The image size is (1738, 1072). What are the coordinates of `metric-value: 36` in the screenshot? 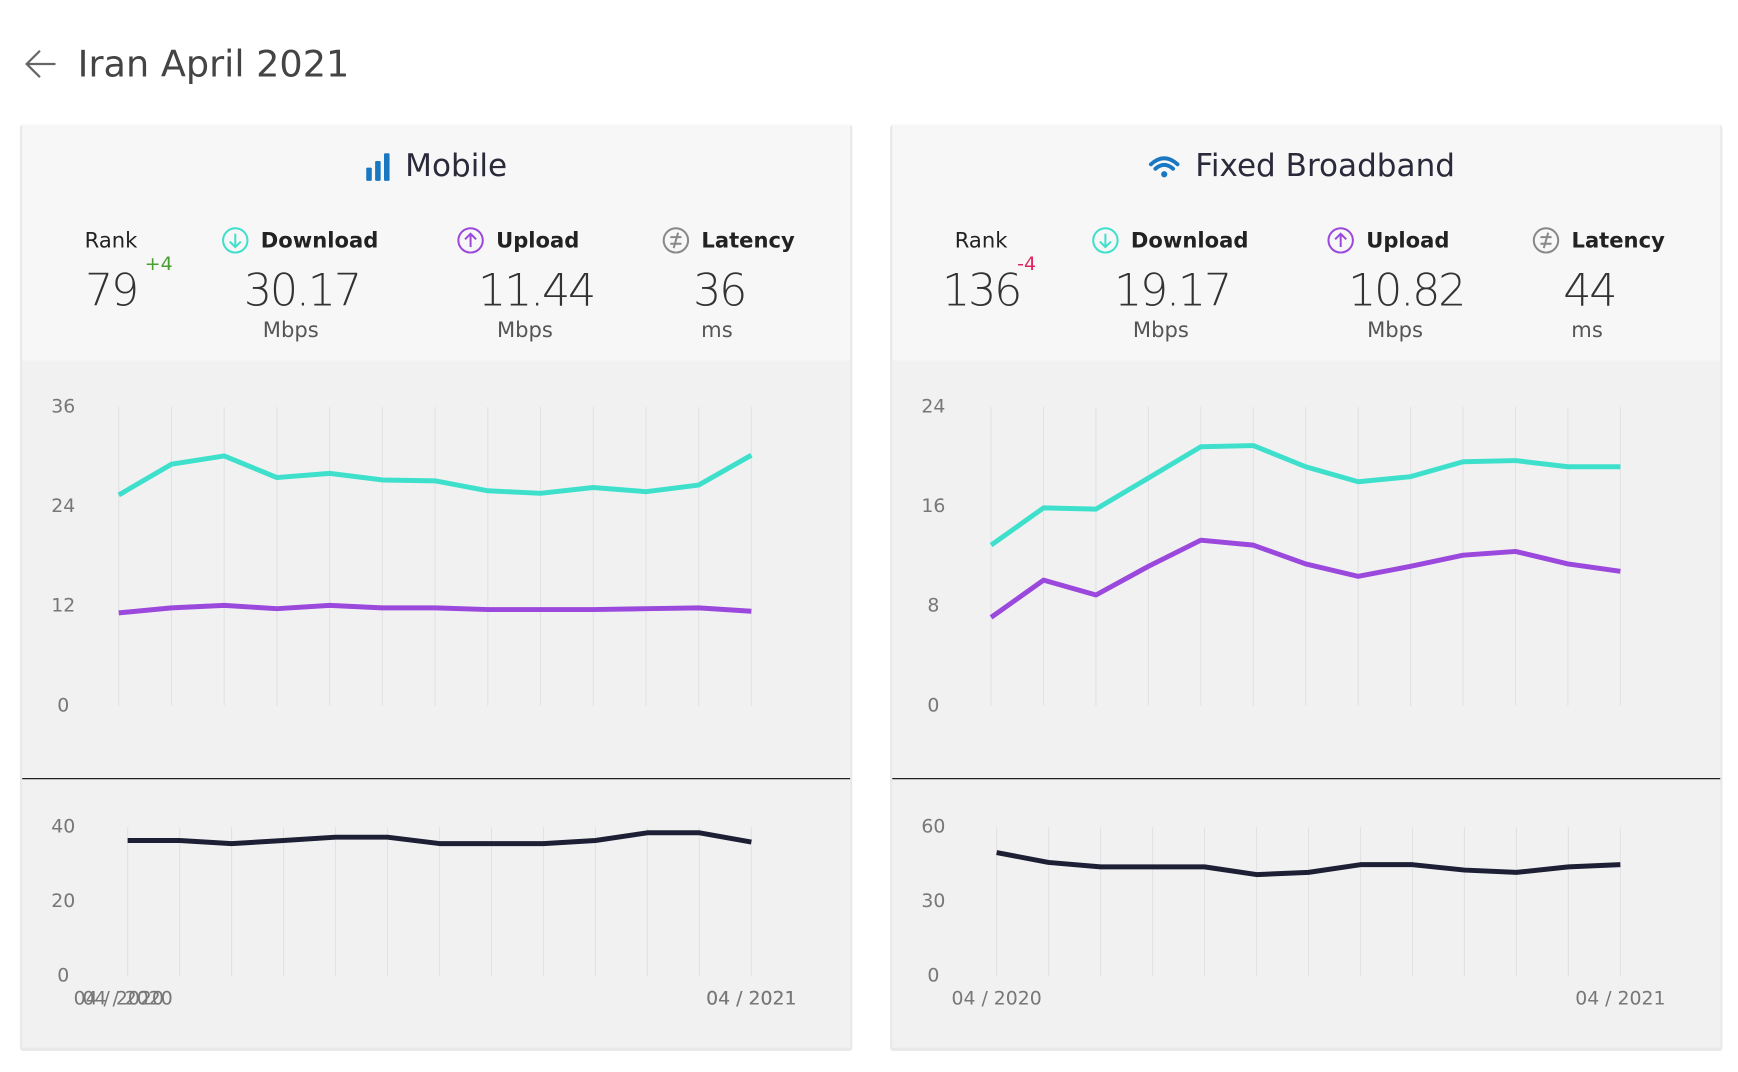 It's located at (719, 290).